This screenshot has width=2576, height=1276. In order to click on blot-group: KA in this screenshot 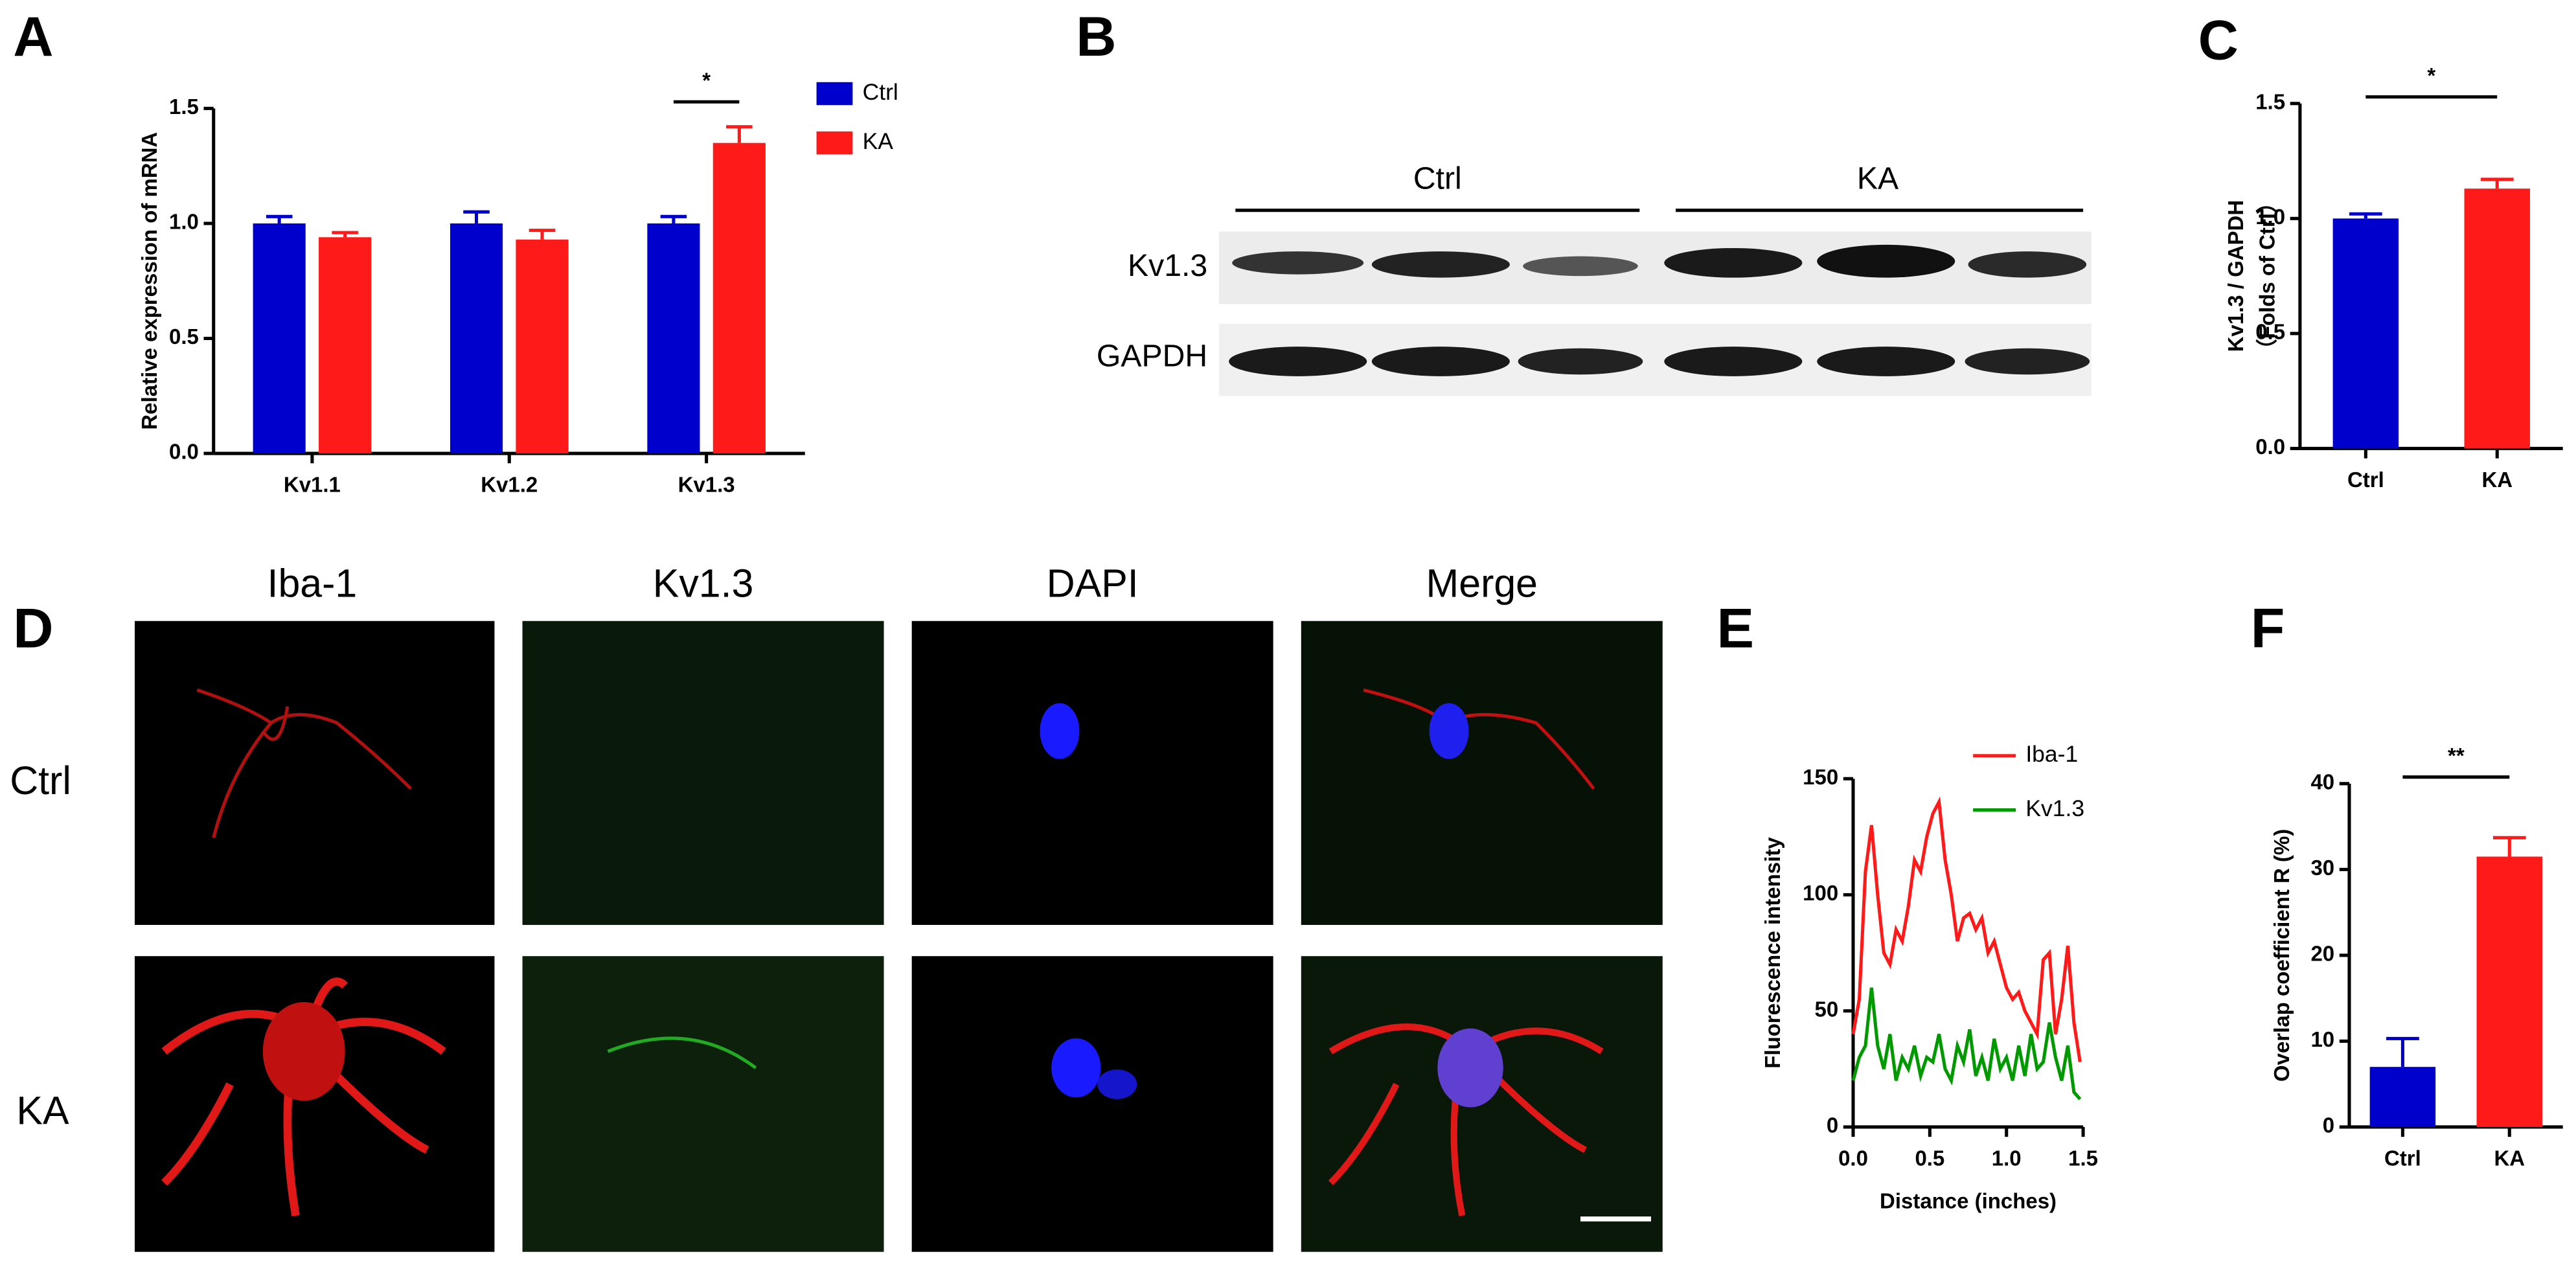, I will do `click(1878, 179)`.